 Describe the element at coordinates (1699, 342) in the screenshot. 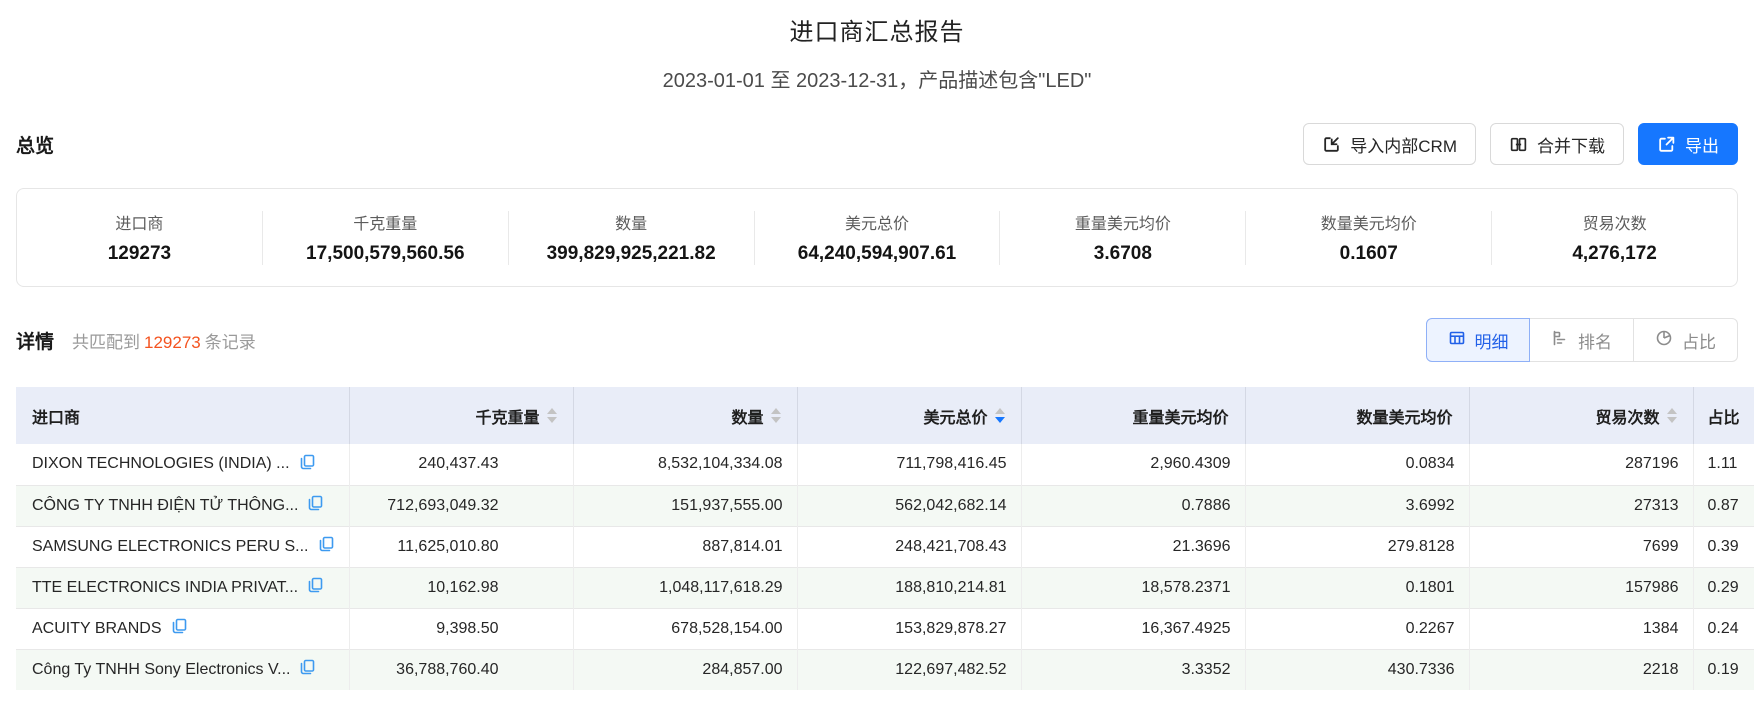

I see `tab-label: 占比` at that location.